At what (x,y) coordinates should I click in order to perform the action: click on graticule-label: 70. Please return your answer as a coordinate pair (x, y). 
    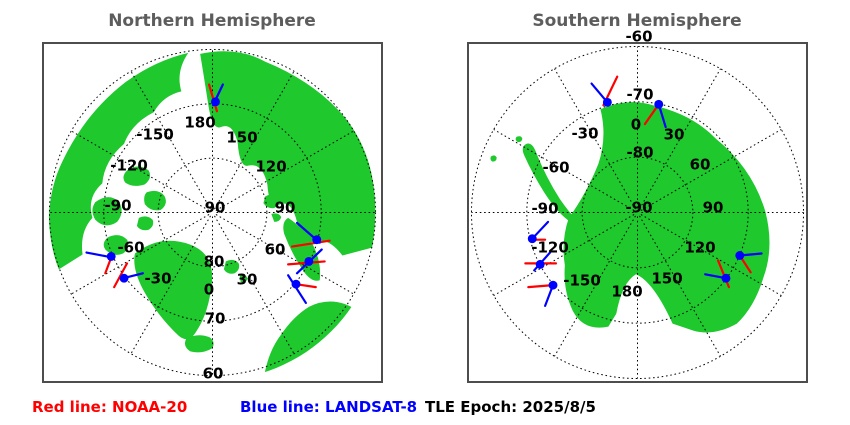
    Looking at the image, I should click on (215, 318).